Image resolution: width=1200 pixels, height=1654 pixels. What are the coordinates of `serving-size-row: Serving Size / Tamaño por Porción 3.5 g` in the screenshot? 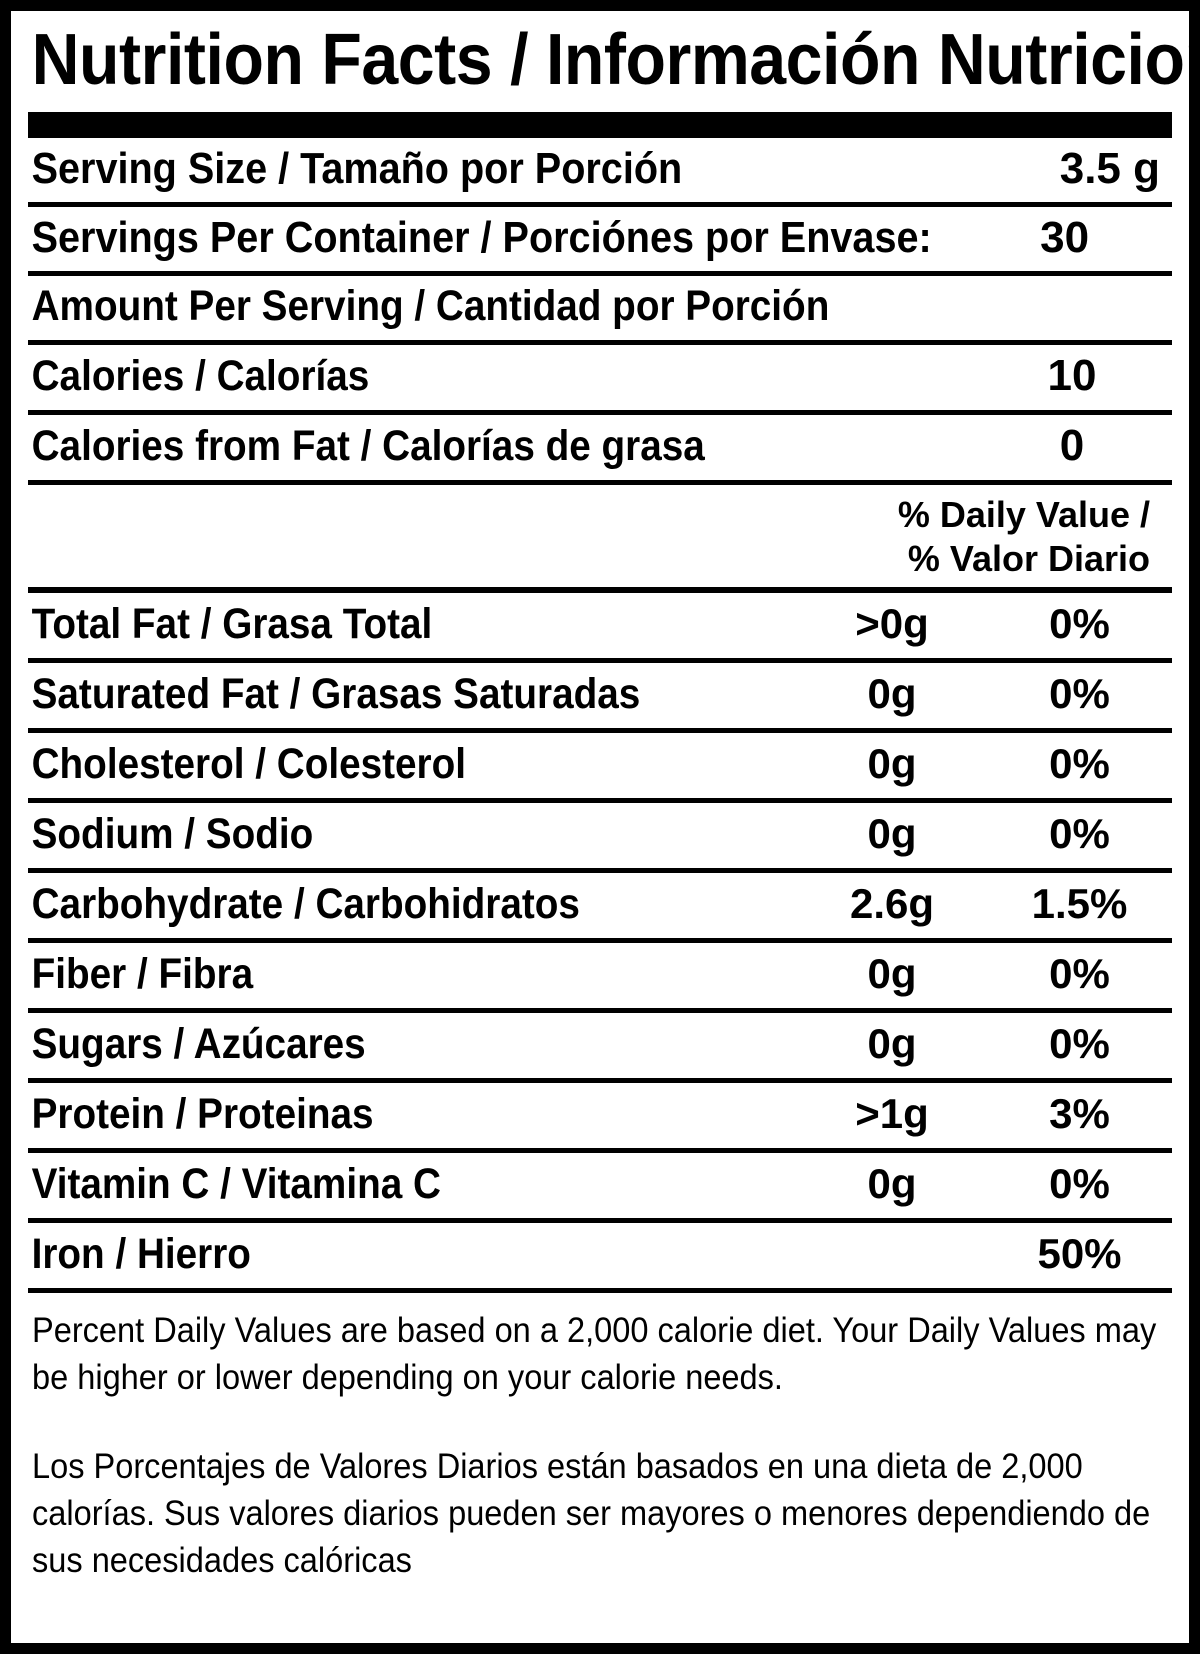 It's located at (600, 172).